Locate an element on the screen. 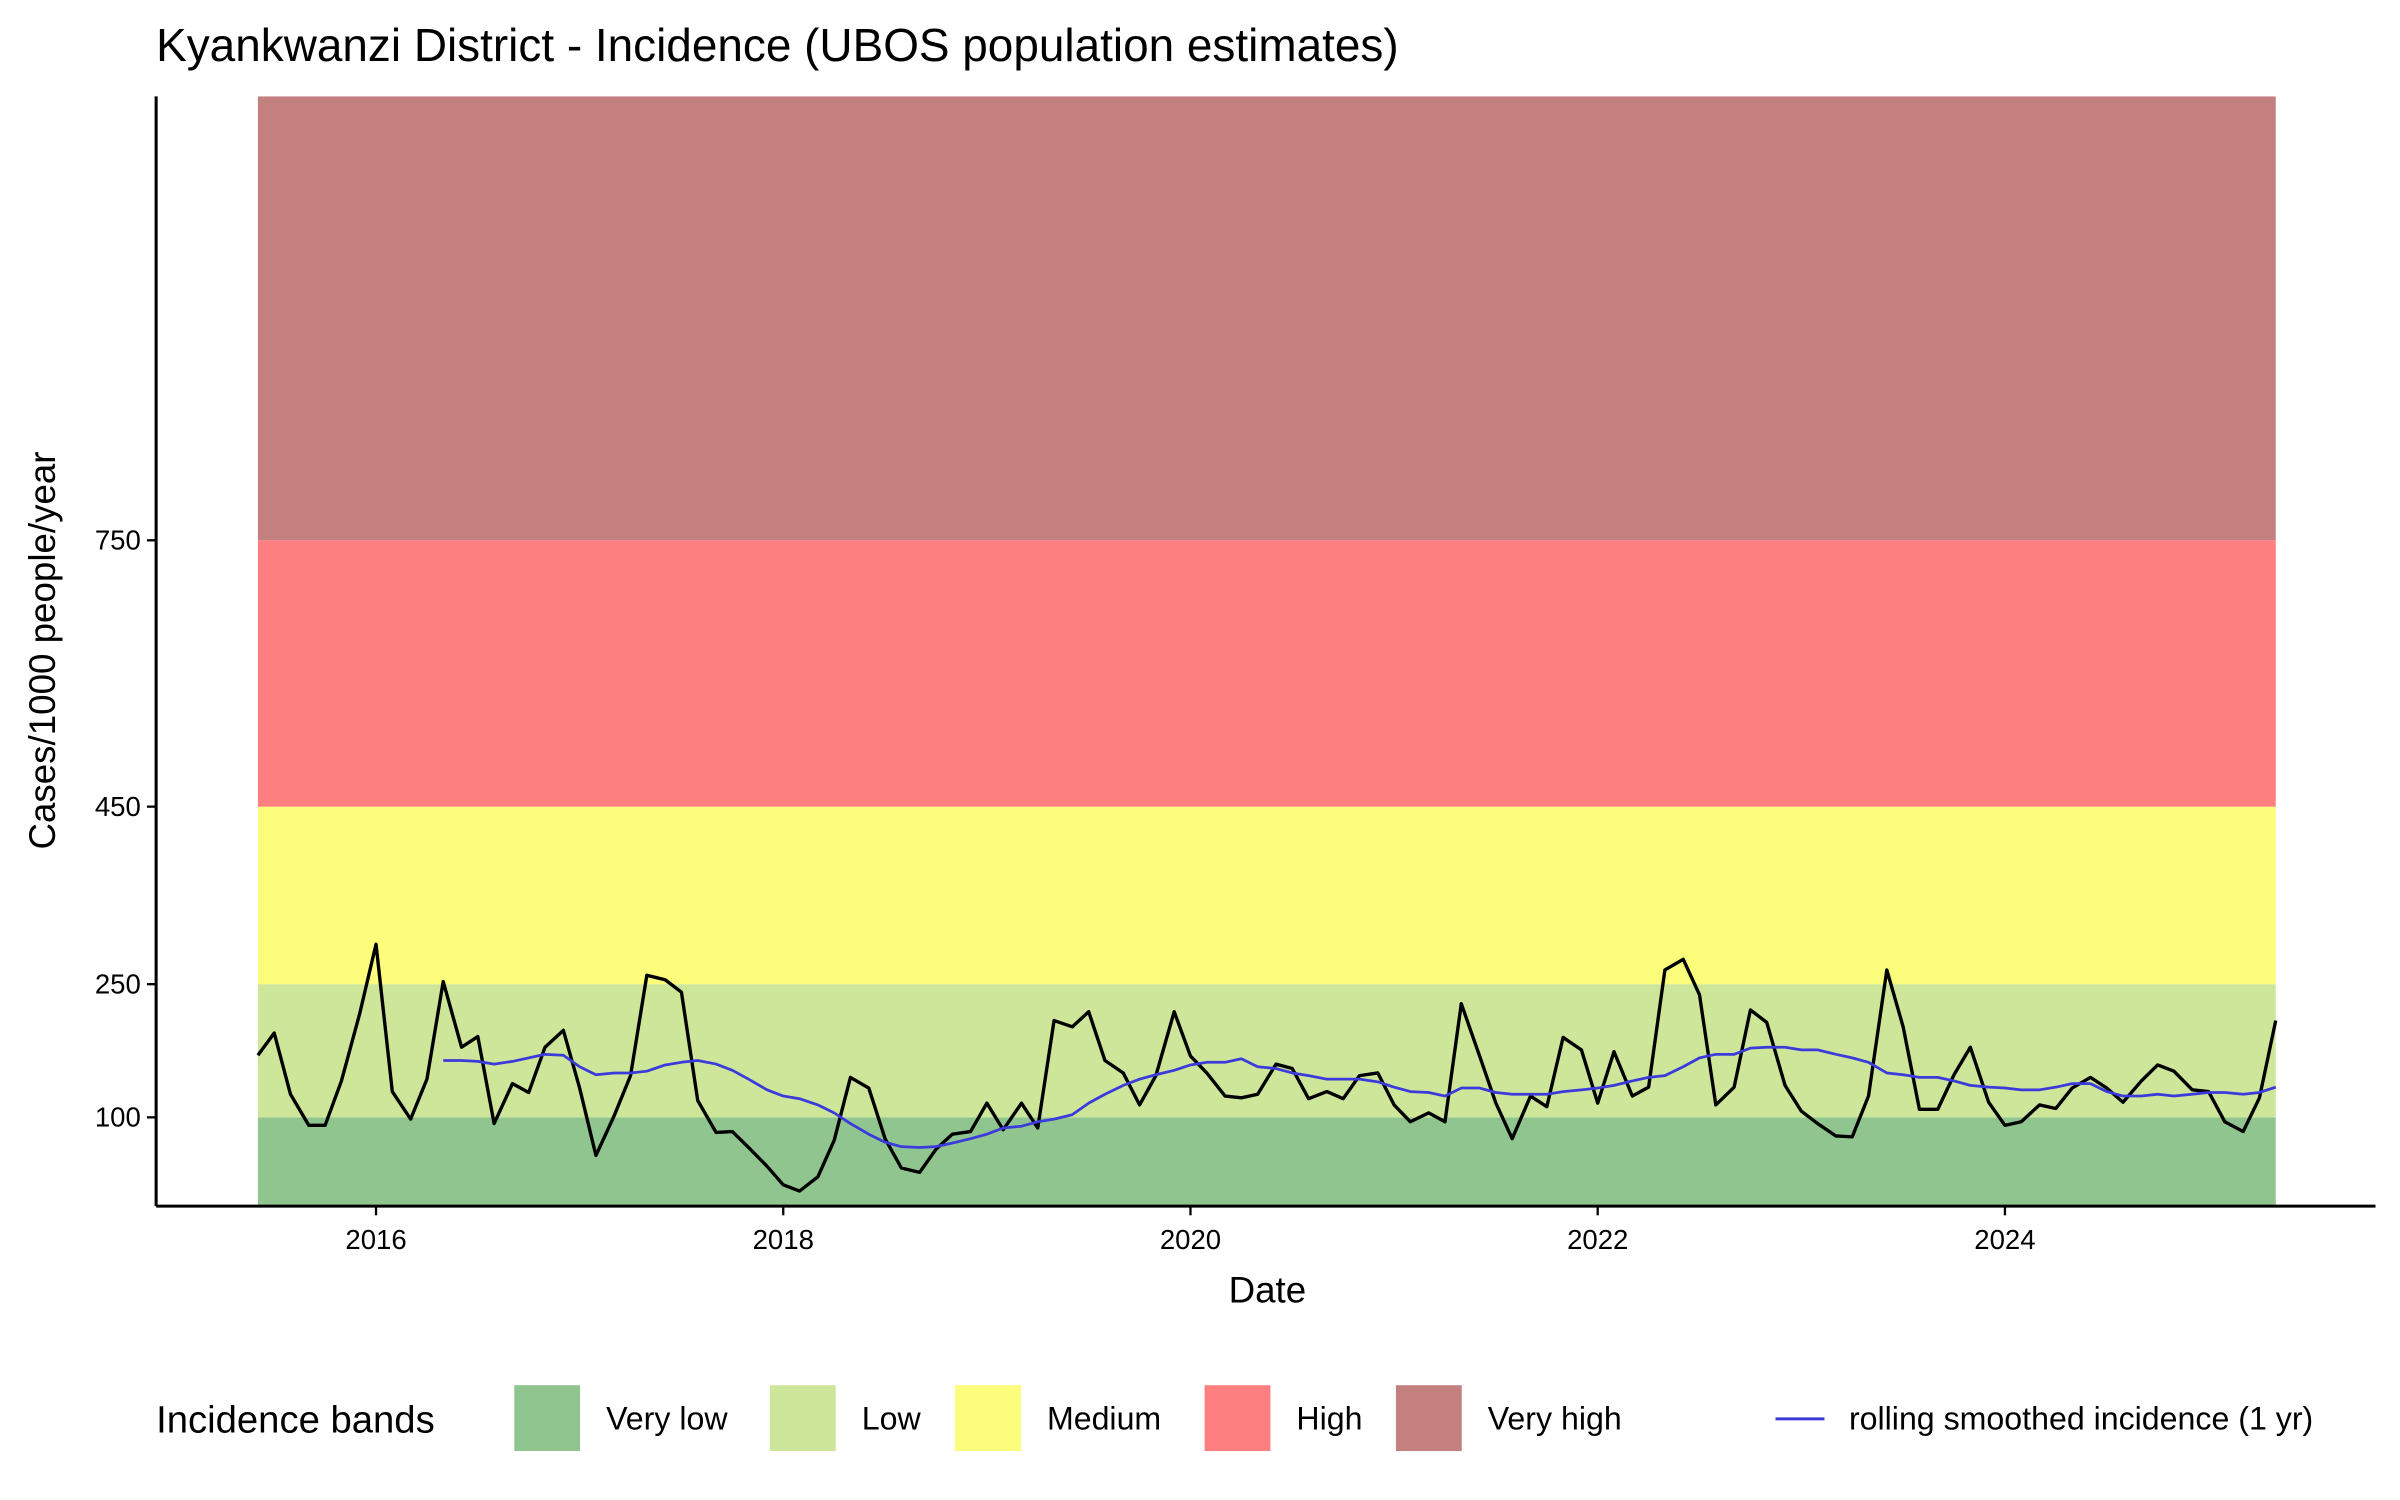 The image size is (2400, 1500). x-axis-label: Date is located at coordinates (1268, 1290).